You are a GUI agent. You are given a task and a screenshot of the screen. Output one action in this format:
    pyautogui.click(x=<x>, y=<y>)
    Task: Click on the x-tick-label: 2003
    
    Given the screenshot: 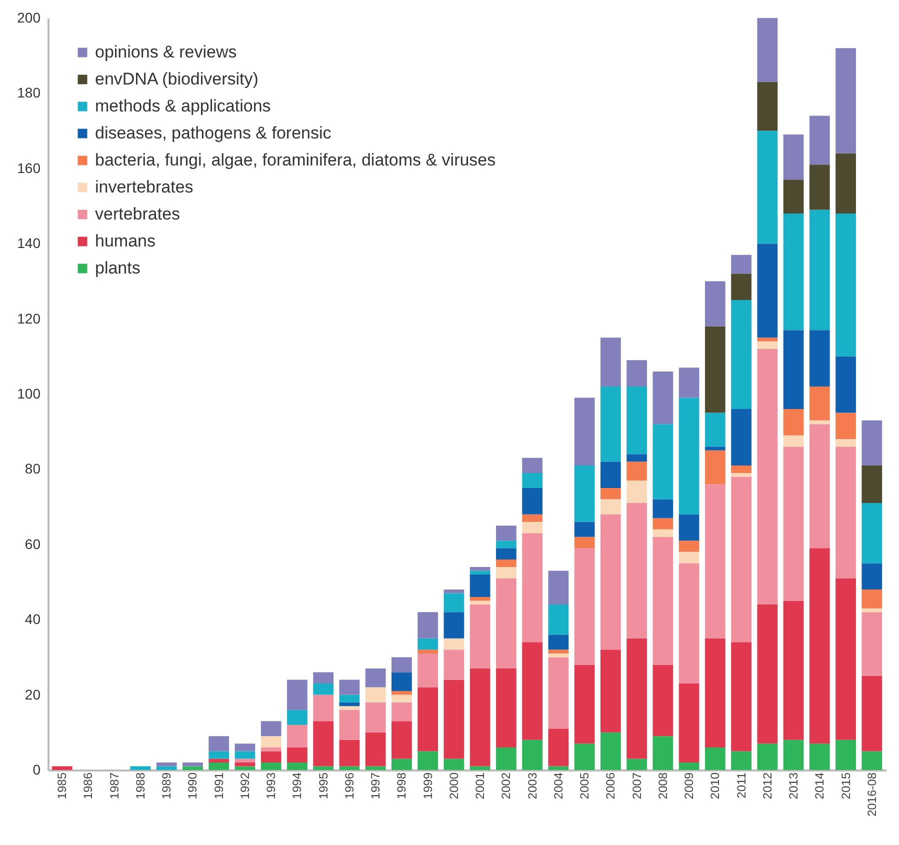 What is the action you would take?
    pyautogui.click(x=532, y=786)
    